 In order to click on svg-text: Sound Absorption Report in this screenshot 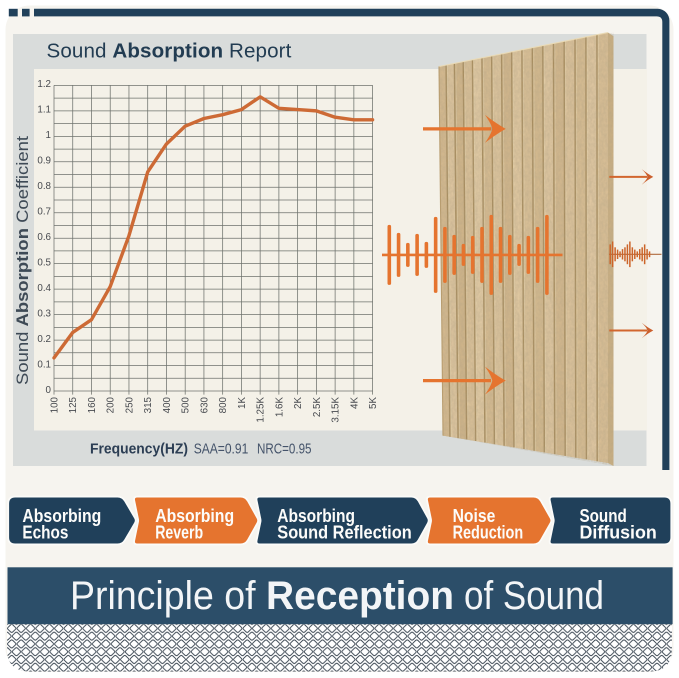, I will do `click(169, 51)`.